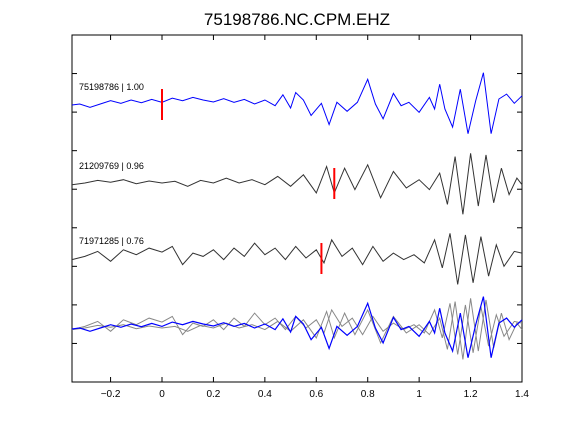 The width and height of the screenshot is (576, 432). Describe the element at coordinates (111, 87) in the screenshot. I see `trace-label-75198786: 75198786 | 1.00` at that location.